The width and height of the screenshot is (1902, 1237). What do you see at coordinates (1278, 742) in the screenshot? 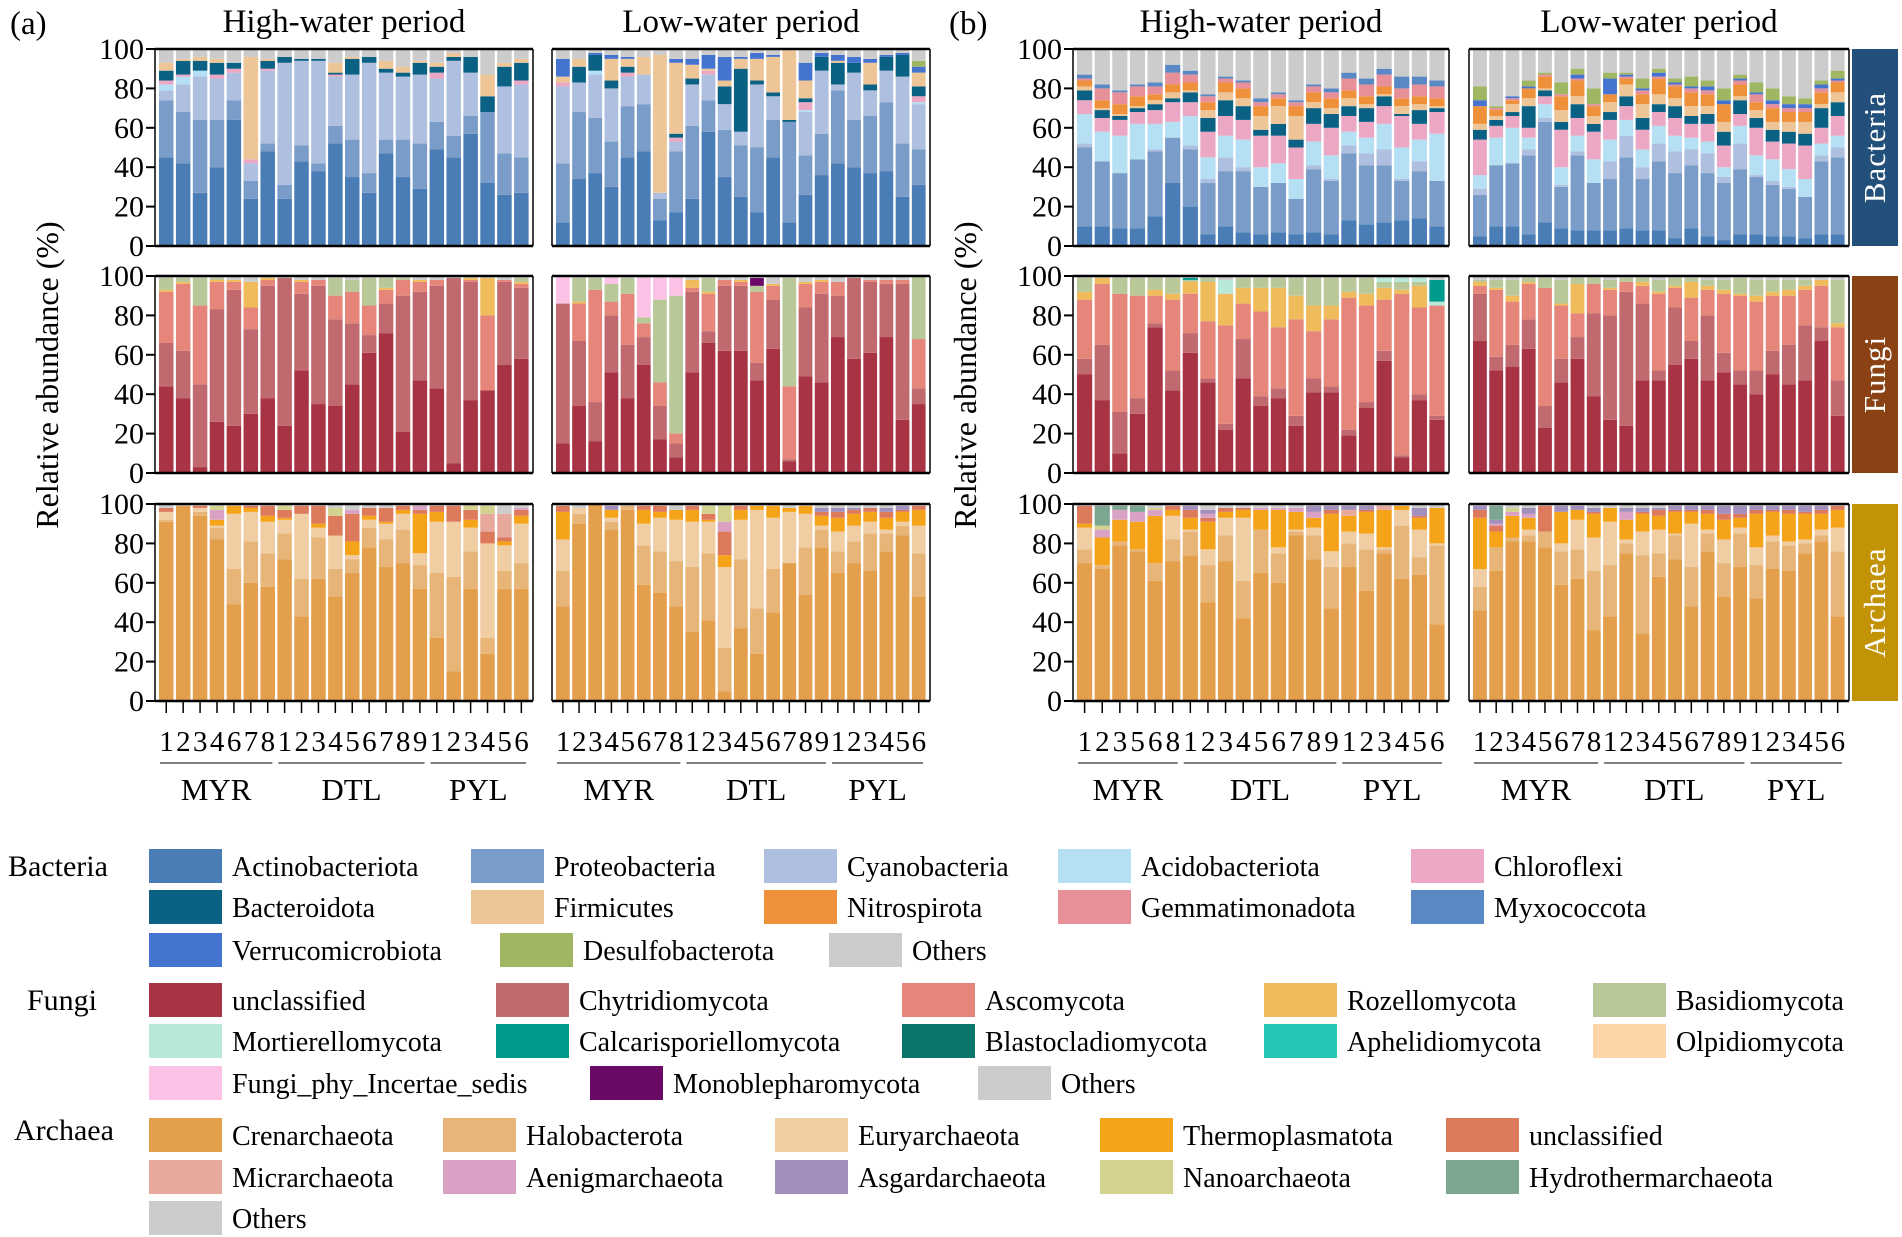
I see `x-tick-label: 6` at bounding box center [1278, 742].